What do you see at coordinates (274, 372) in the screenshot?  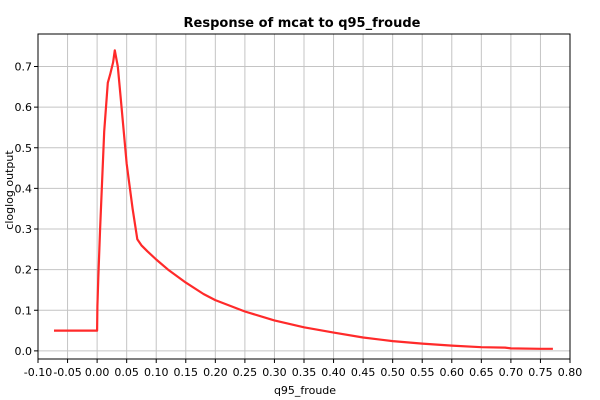 I see `x-tick-label: 0.30` at bounding box center [274, 372].